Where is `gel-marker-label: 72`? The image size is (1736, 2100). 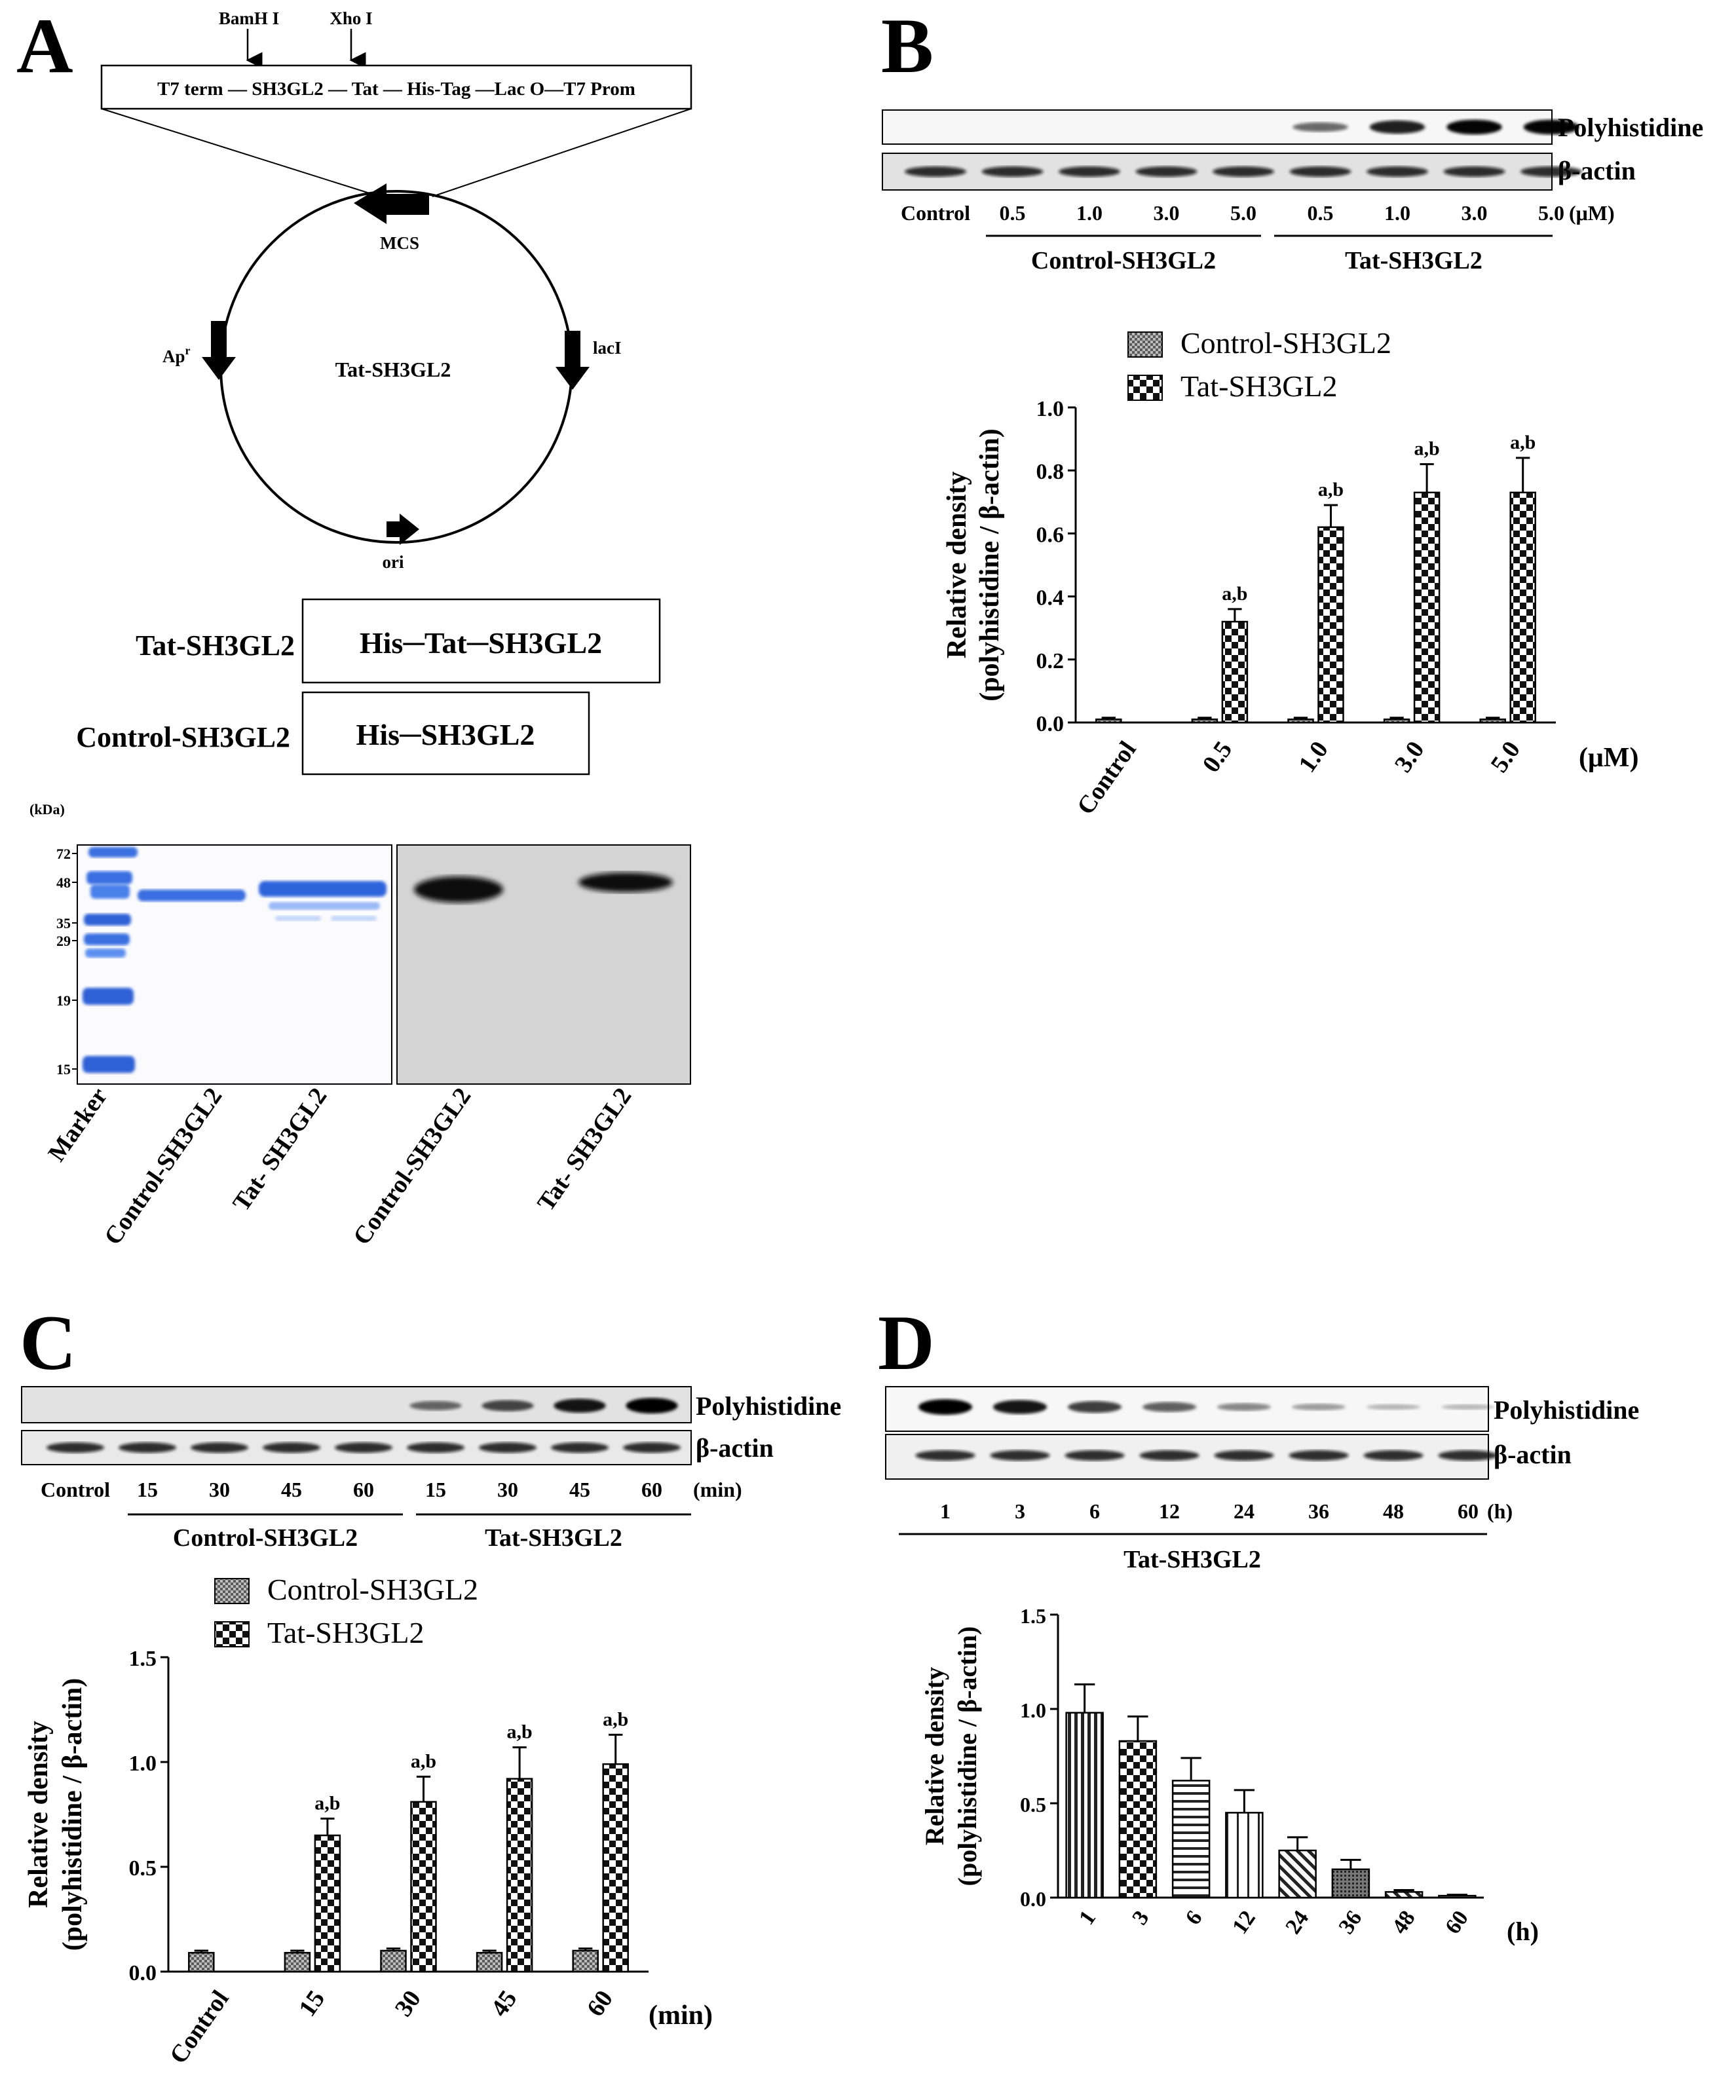
gel-marker-label: 72 is located at coordinates (63, 854).